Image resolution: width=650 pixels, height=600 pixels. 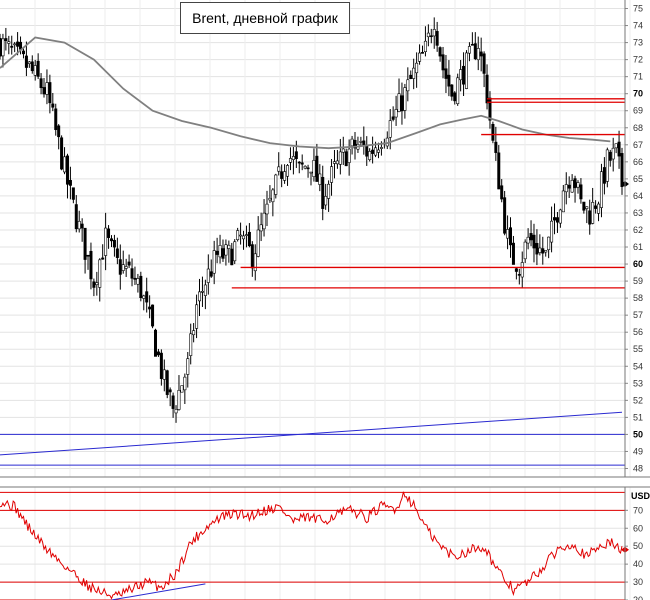 What do you see at coordinates (638, 128) in the screenshot?
I see `y-tick-label: 68` at bounding box center [638, 128].